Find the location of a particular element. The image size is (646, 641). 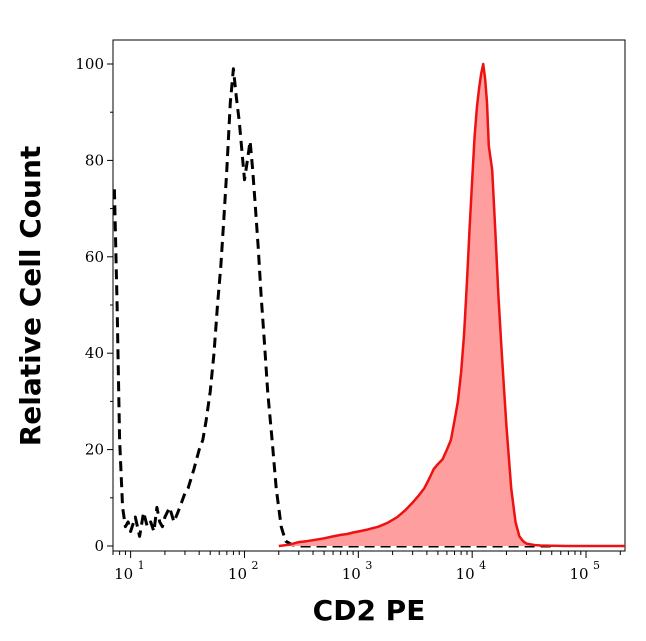

y-tick-label: 100 is located at coordinates (89, 64).